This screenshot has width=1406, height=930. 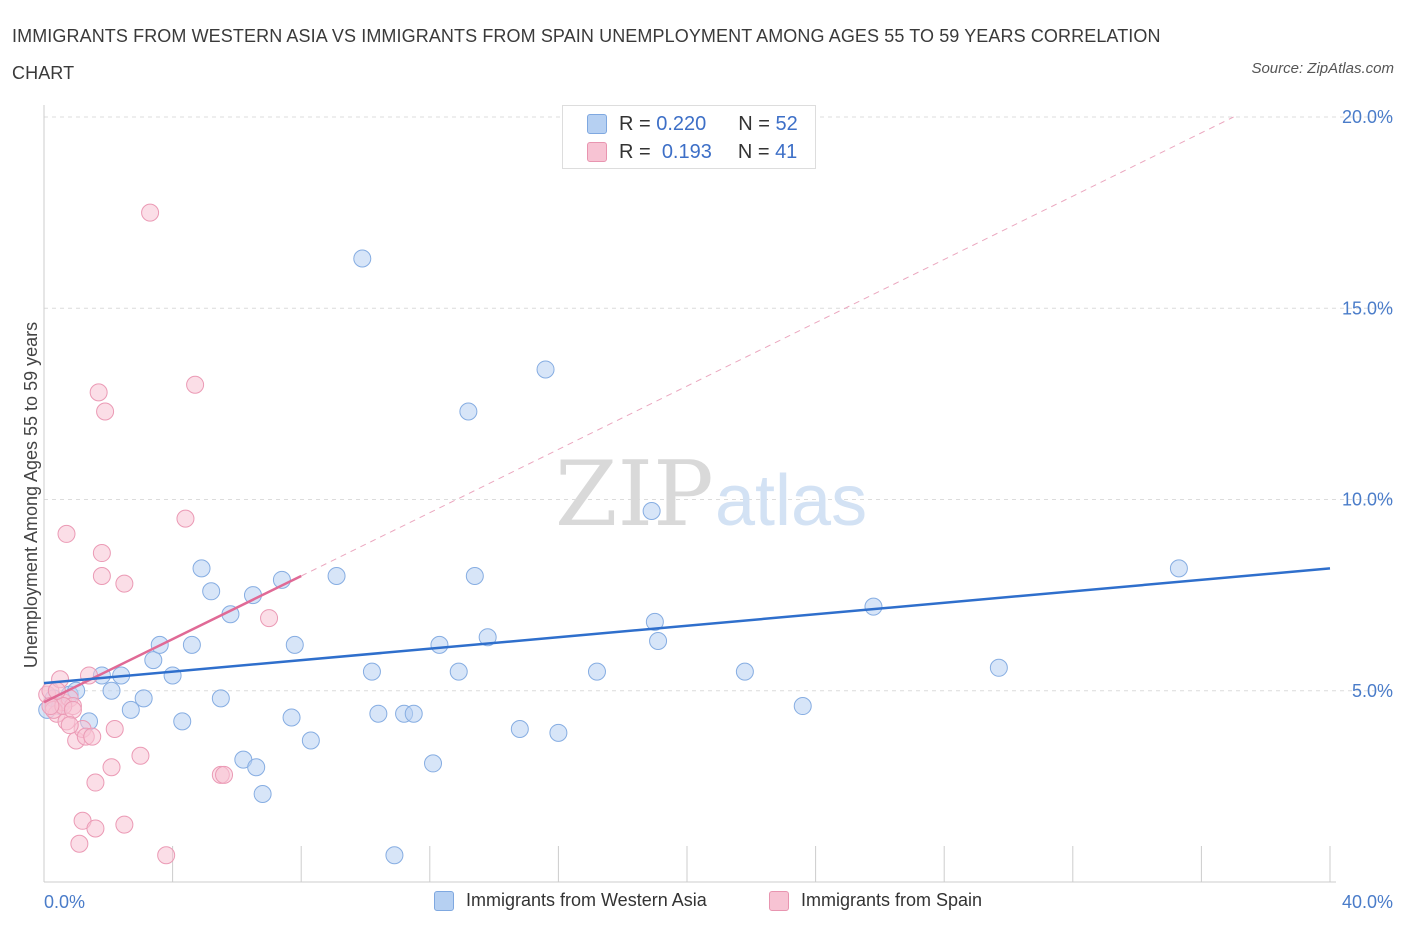 What do you see at coordinates (31, 495) in the screenshot?
I see `y-axis-label: Unemployment Among Ages 55 to 59 years` at bounding box center [31, 495].